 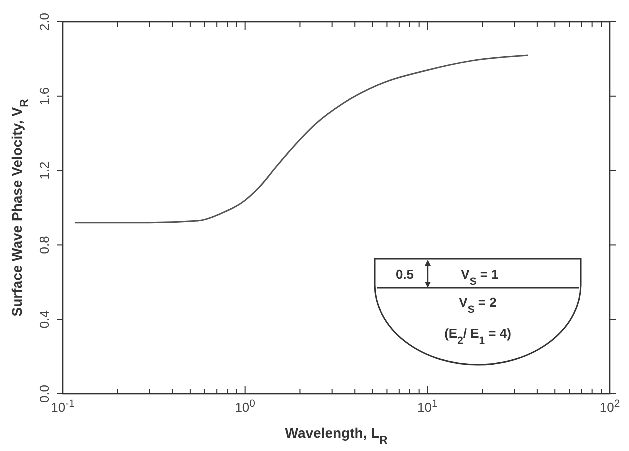 I want to click on y-tick-label: 1.6, so click(x=44, y=96).